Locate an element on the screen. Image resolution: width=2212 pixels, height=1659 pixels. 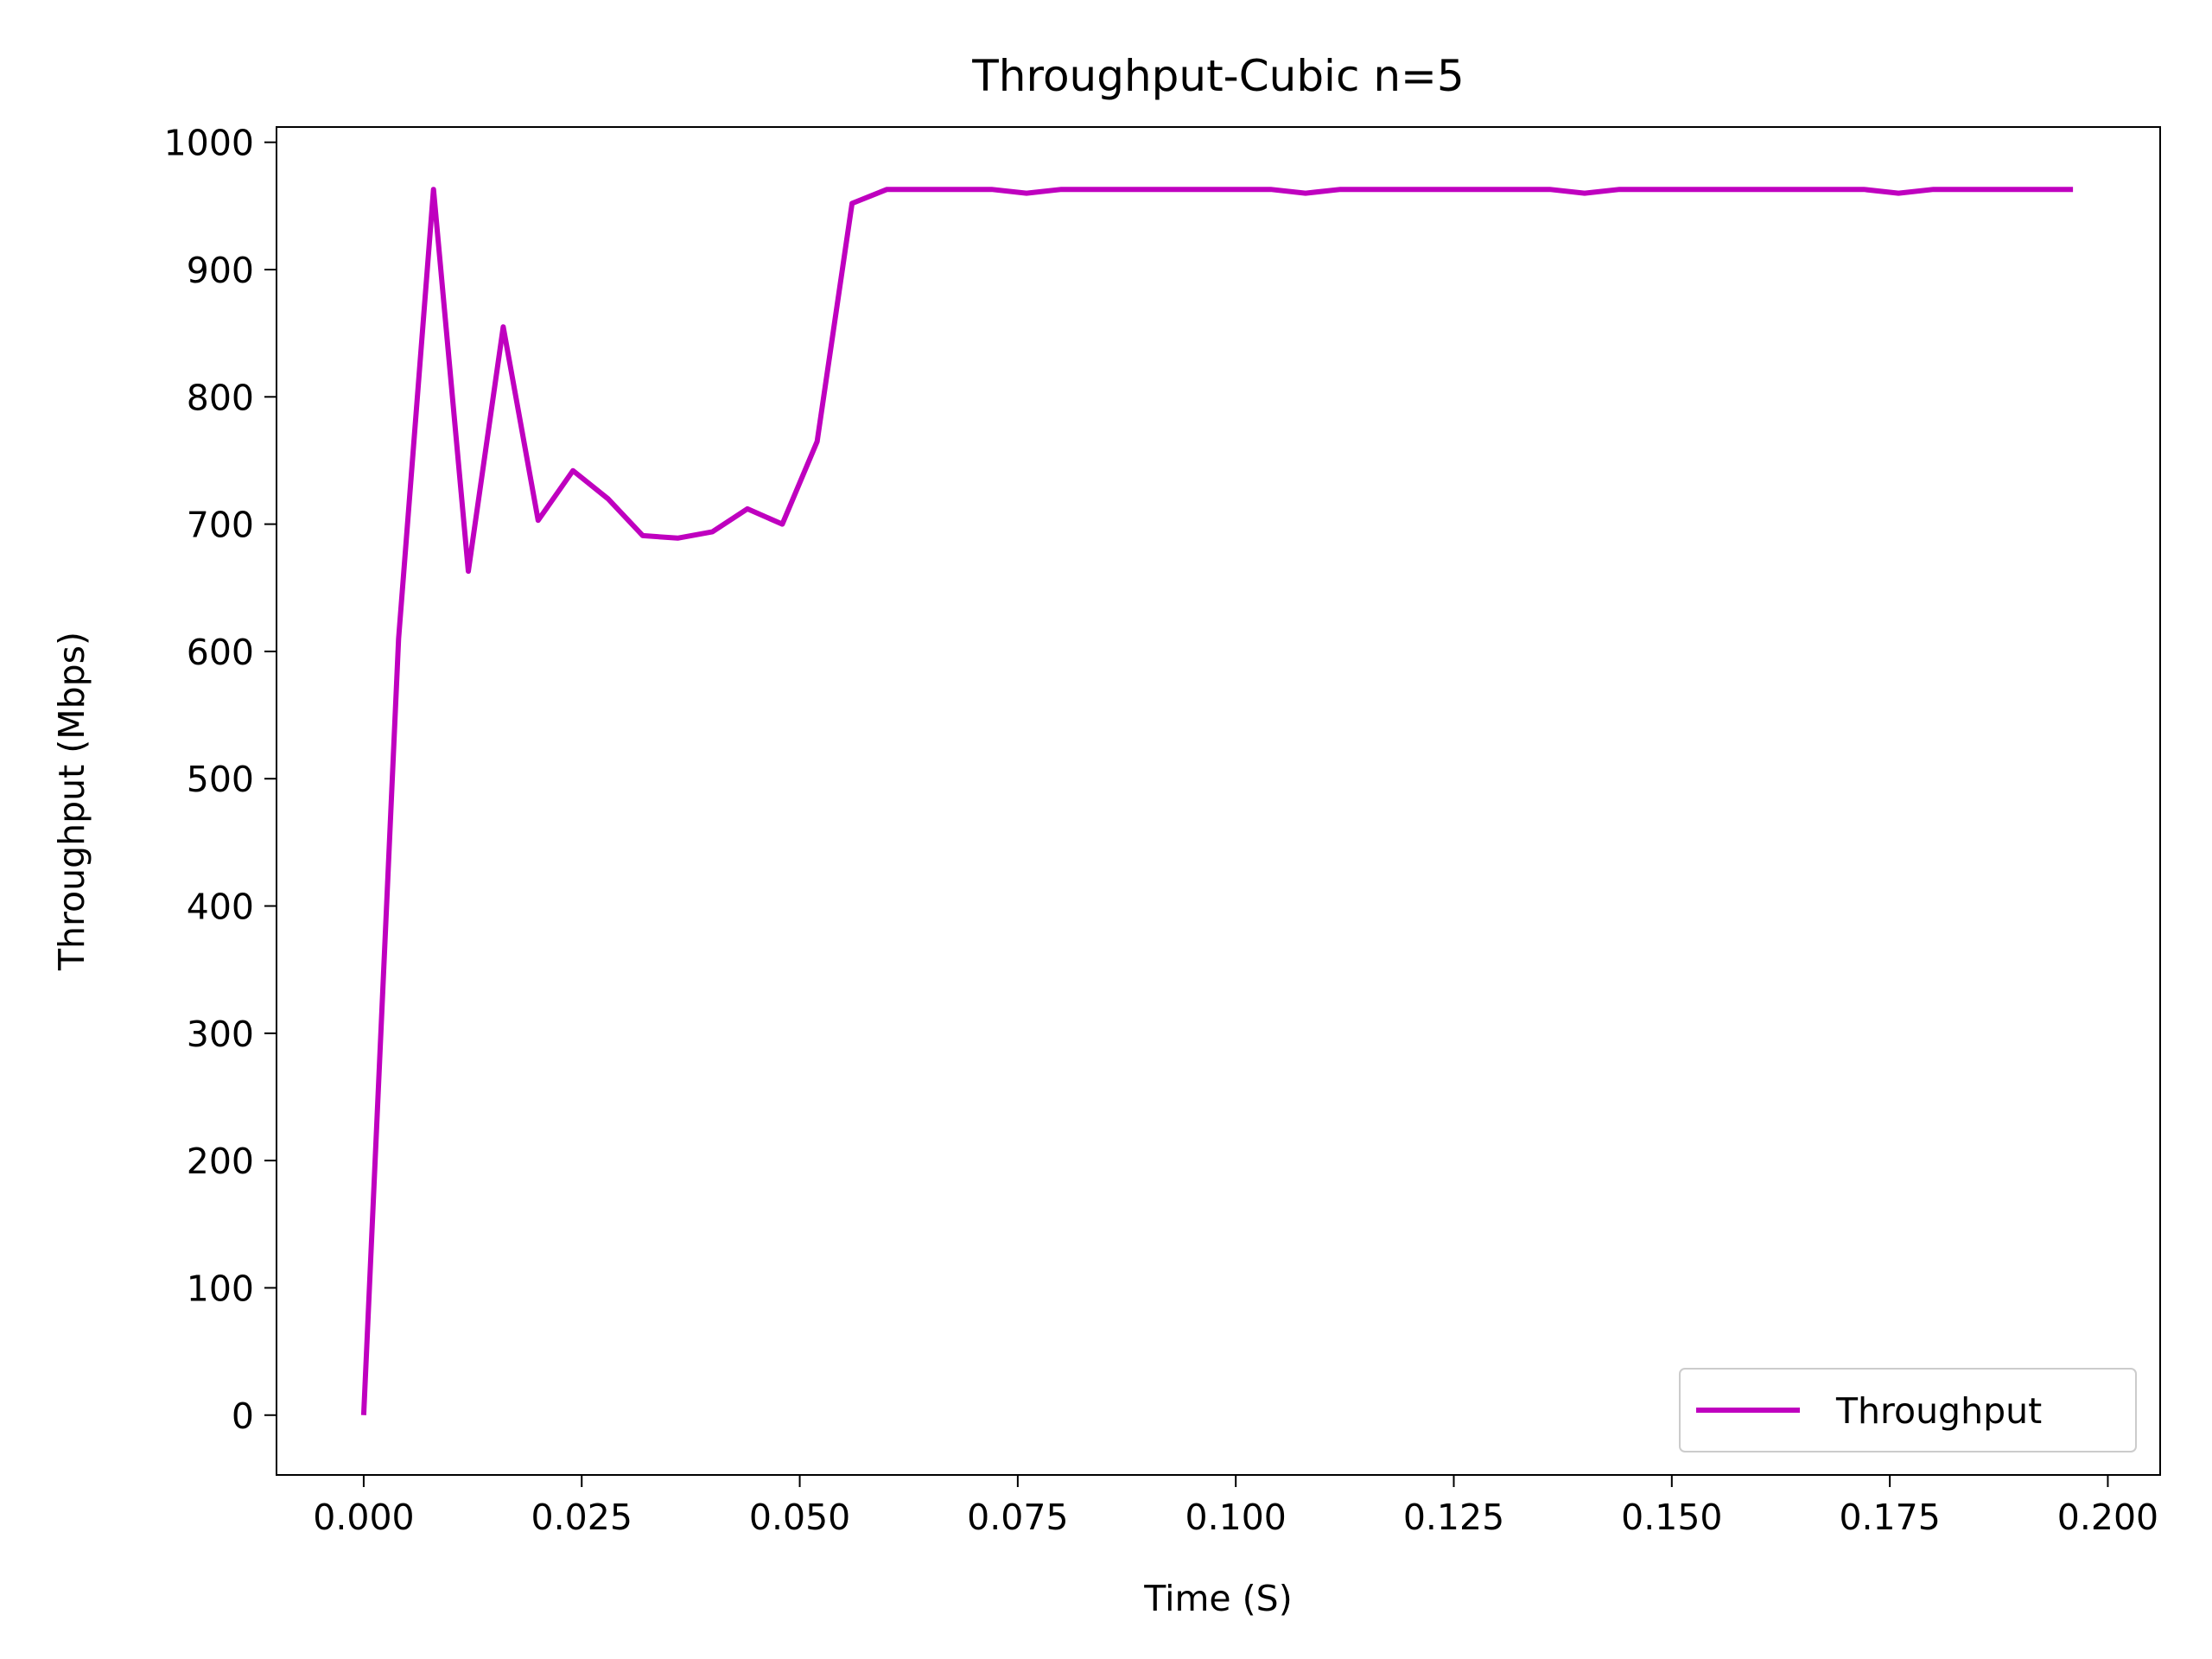
legend-box is located at coordinates (1908, 1410).